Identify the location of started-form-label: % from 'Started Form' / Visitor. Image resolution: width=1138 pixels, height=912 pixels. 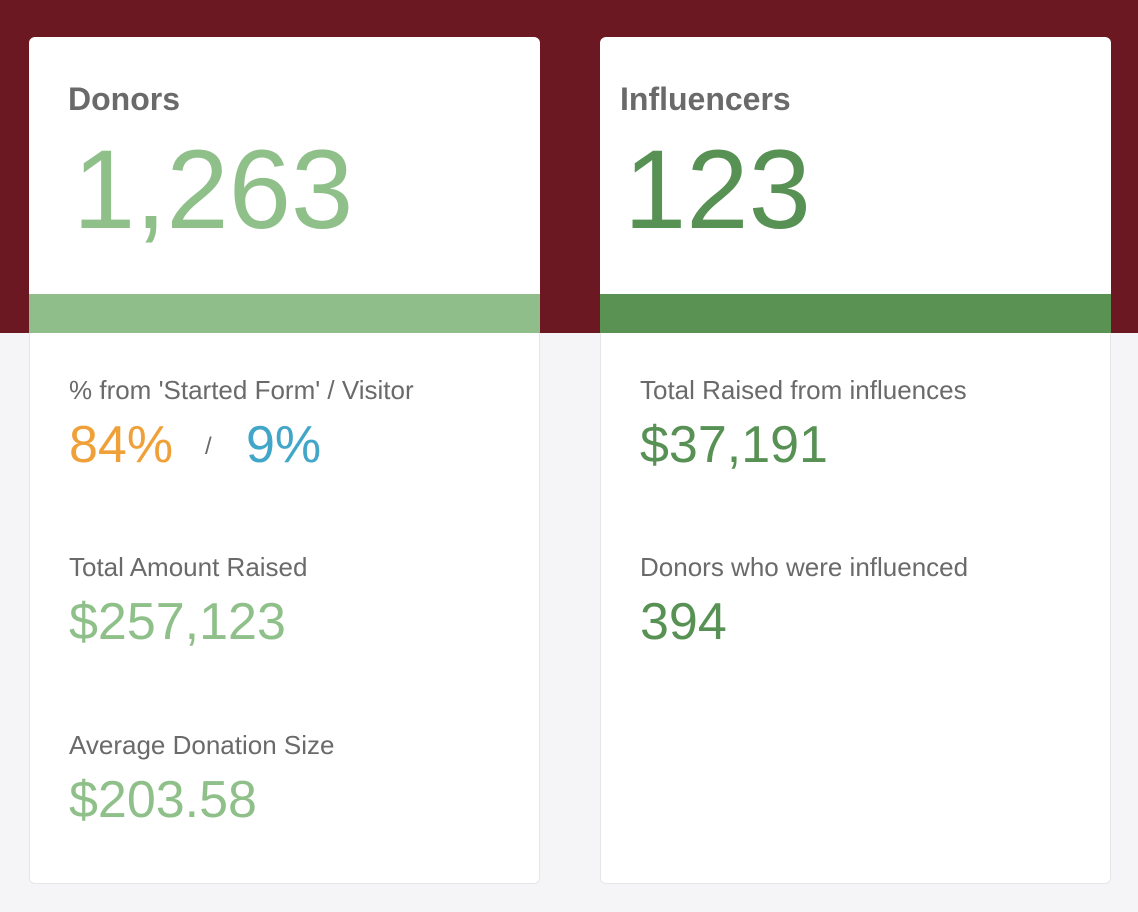
(241, 390).